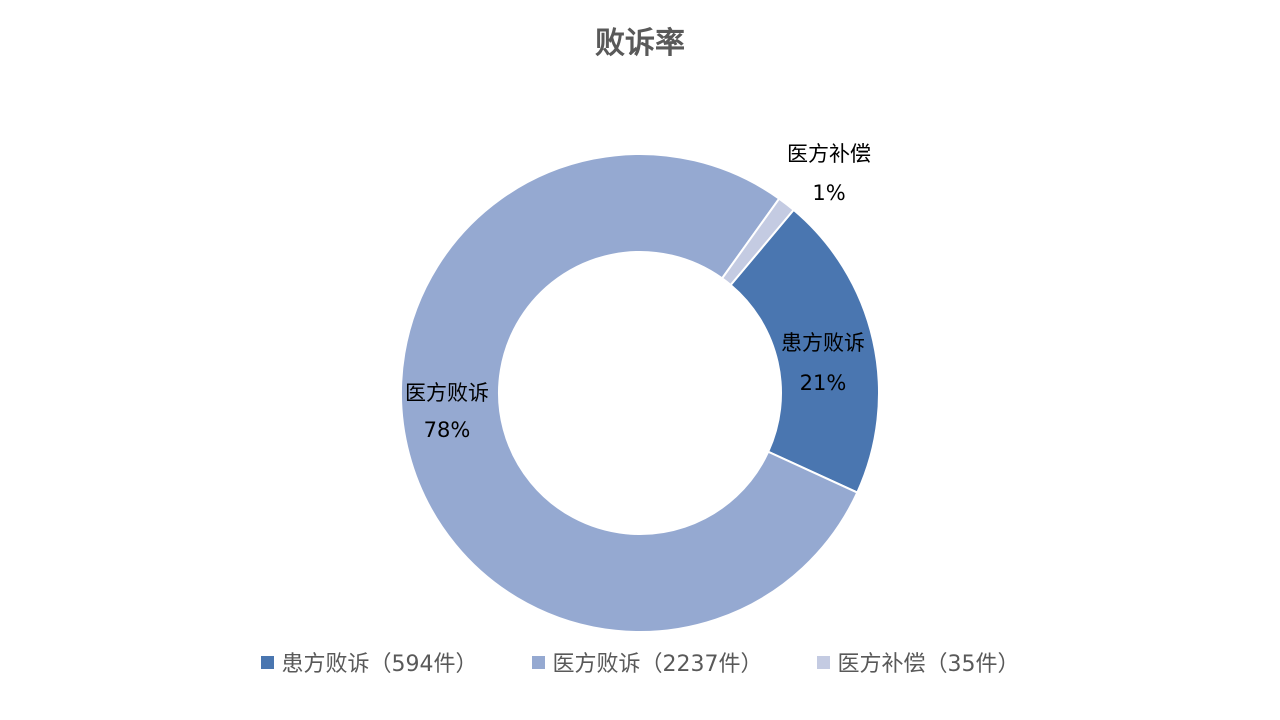 The image size is (1280, 720). I want to click on donut-slice-patient-loss, so click(804, 351).